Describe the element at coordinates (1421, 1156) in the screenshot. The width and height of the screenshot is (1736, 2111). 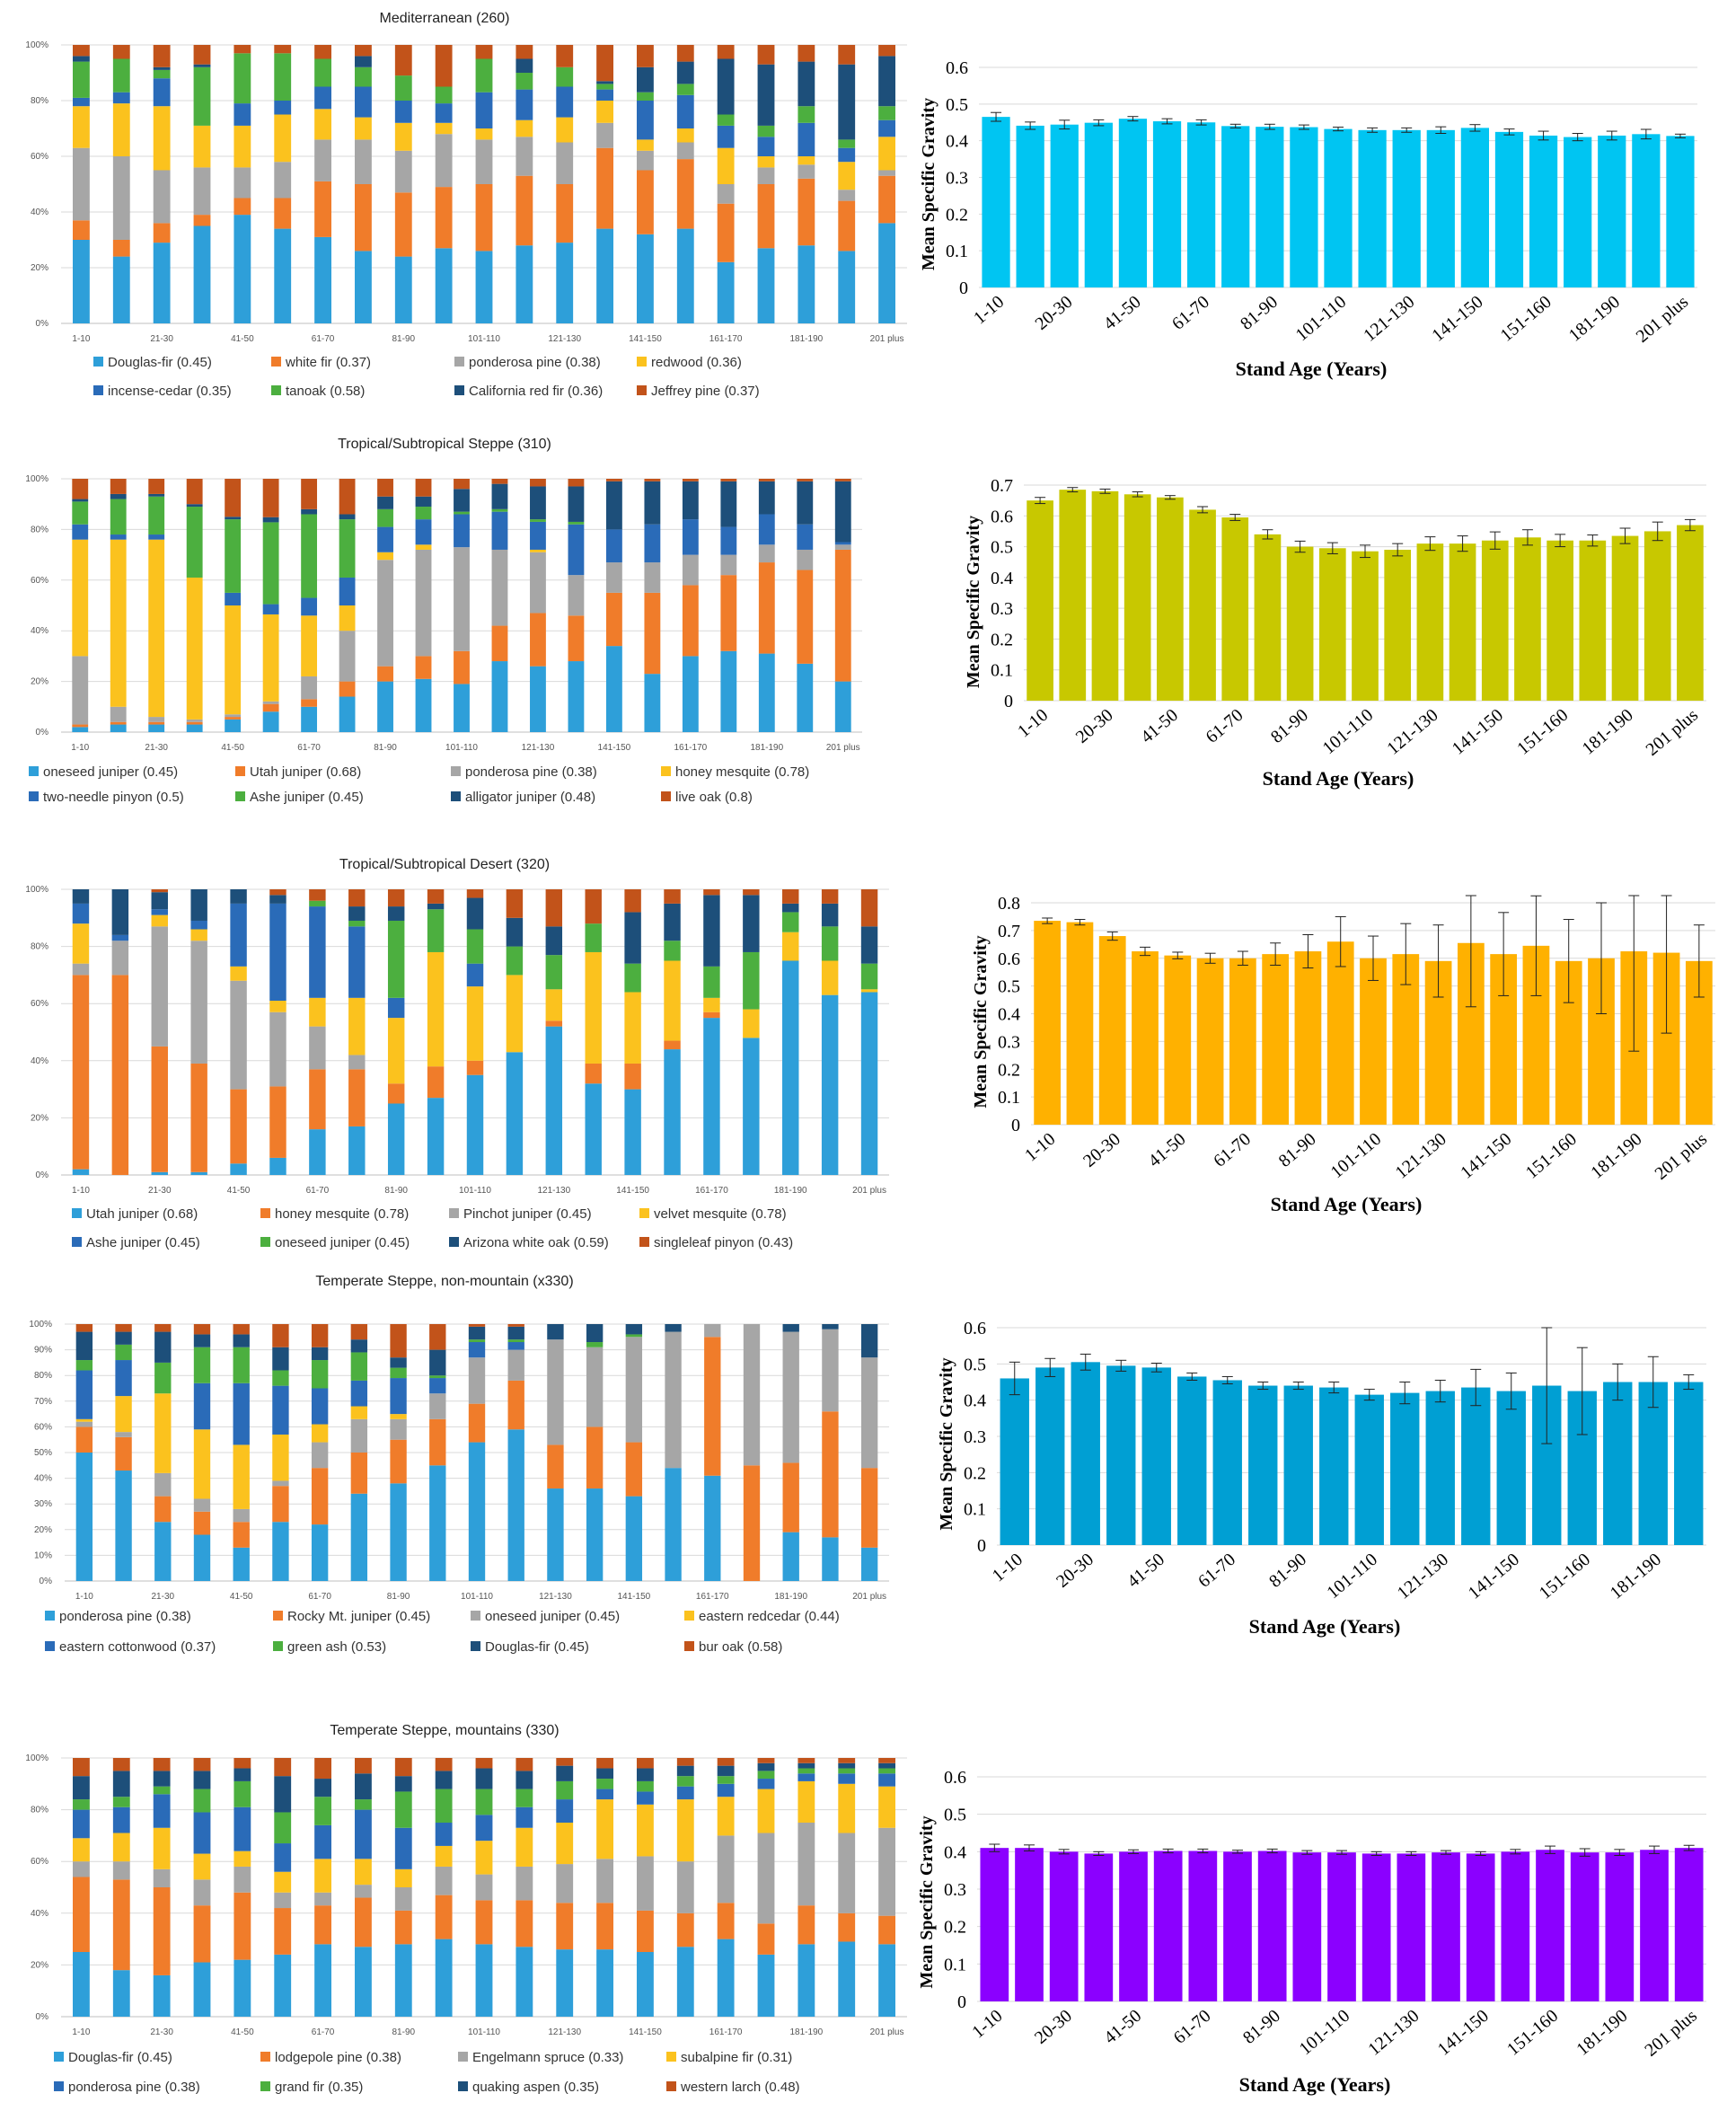
I see `gravity-xtick-label: 121-130` at that location.